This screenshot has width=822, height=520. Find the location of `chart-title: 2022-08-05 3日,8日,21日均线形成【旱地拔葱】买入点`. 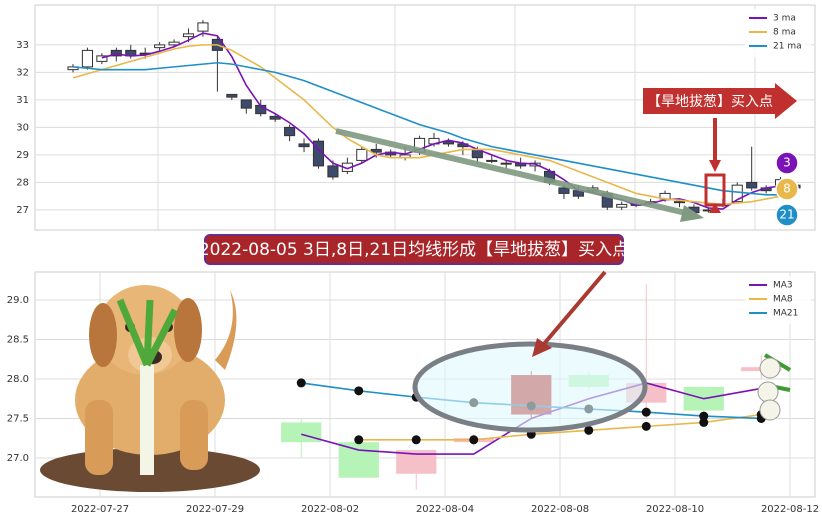

chart-title: 2022-08-05 3日,8日,21日均线形成【旱地拔葱】买入点 is located at coordinates (414, 250).